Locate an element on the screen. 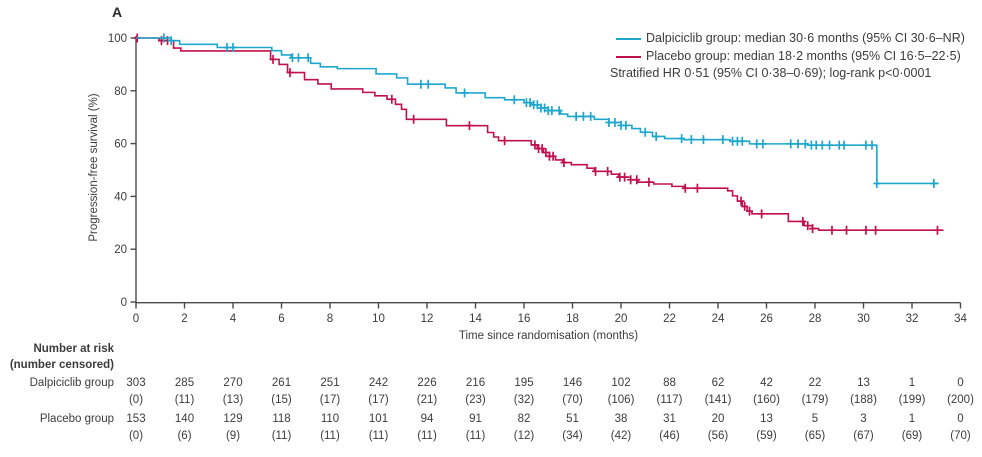 This screenshot has height=457, width=982. x-tick-label: 8 is located at coordinates (330, 319).